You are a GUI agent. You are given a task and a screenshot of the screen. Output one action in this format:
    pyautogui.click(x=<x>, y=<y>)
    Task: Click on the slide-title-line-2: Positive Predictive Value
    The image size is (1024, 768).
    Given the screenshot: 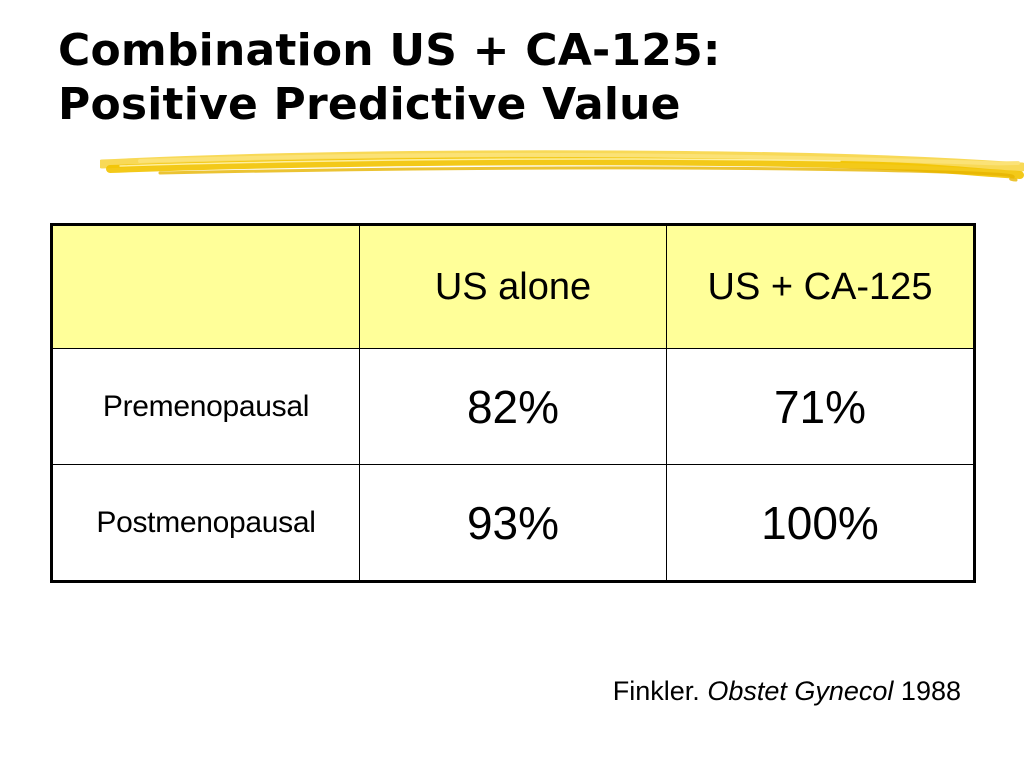 What is the action you would take?
    pyautogui.click(x=369, y=104)
    